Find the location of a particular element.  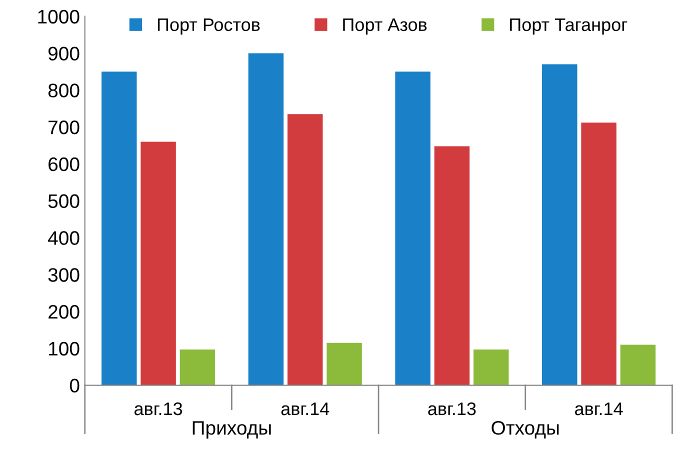

y-tick-label: 200 is located at coordinates (64, 311).